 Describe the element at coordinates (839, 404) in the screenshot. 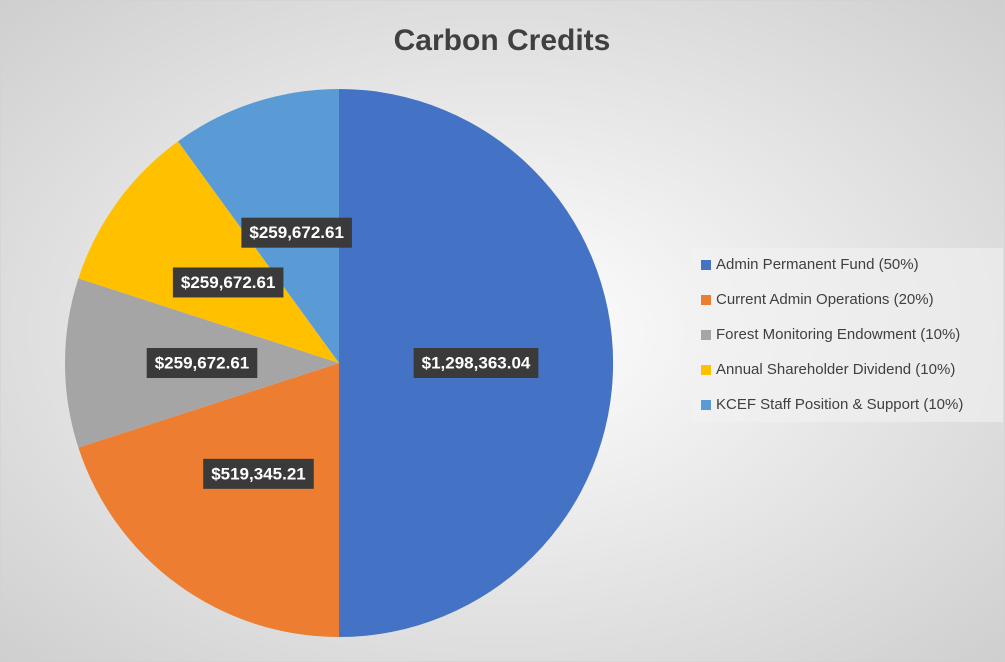

I see `legend-label: KCEF Staff Position & Support (10%)` at that location.